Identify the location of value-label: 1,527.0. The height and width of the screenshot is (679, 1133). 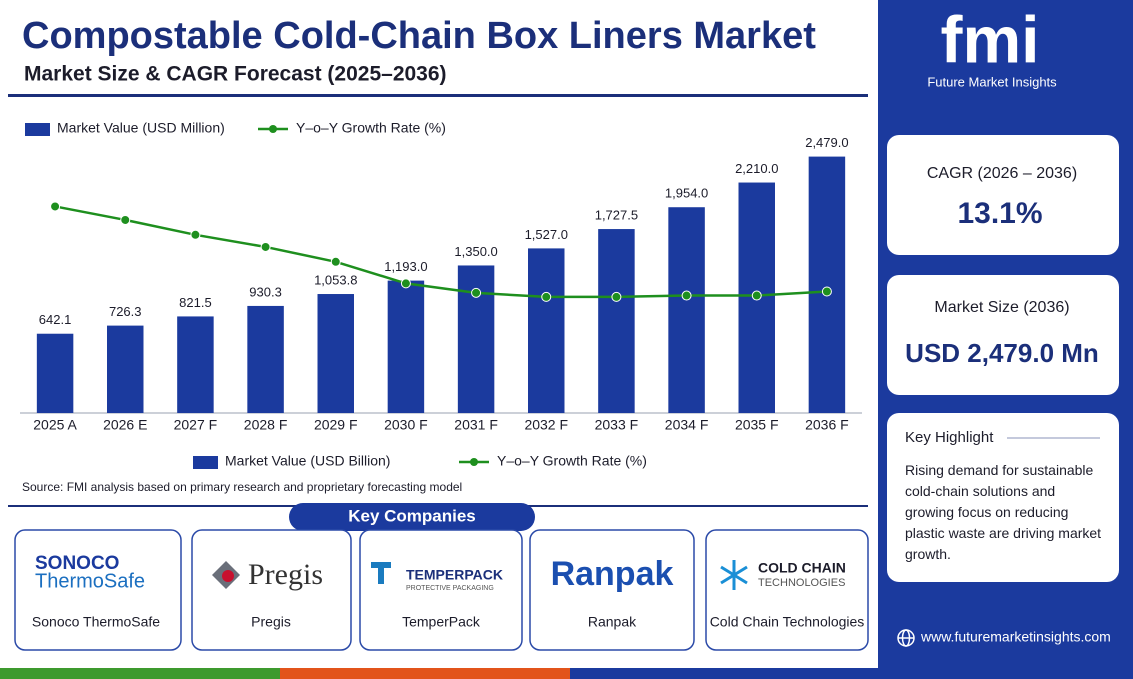
(546, 234).